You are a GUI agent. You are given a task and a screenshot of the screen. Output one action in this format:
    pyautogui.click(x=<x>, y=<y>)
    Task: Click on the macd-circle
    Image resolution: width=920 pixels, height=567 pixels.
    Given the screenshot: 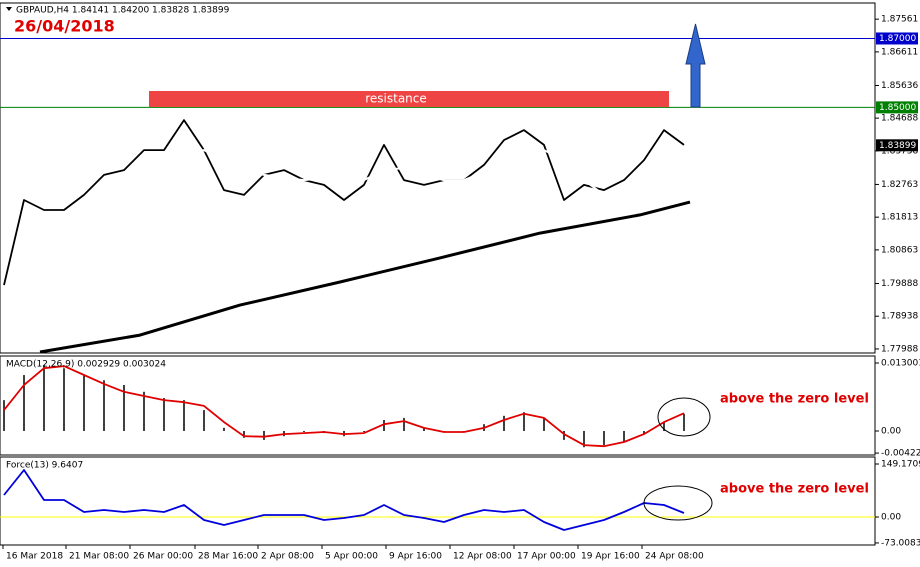 What is the action you would take?
    pyautogui.click(x=684, y=417)
    